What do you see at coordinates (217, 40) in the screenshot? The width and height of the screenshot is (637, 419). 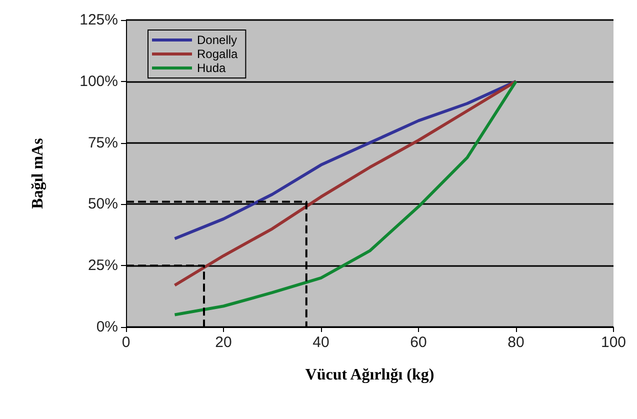 I see `legend-label: Donelly` at bounding box center [217, 40].